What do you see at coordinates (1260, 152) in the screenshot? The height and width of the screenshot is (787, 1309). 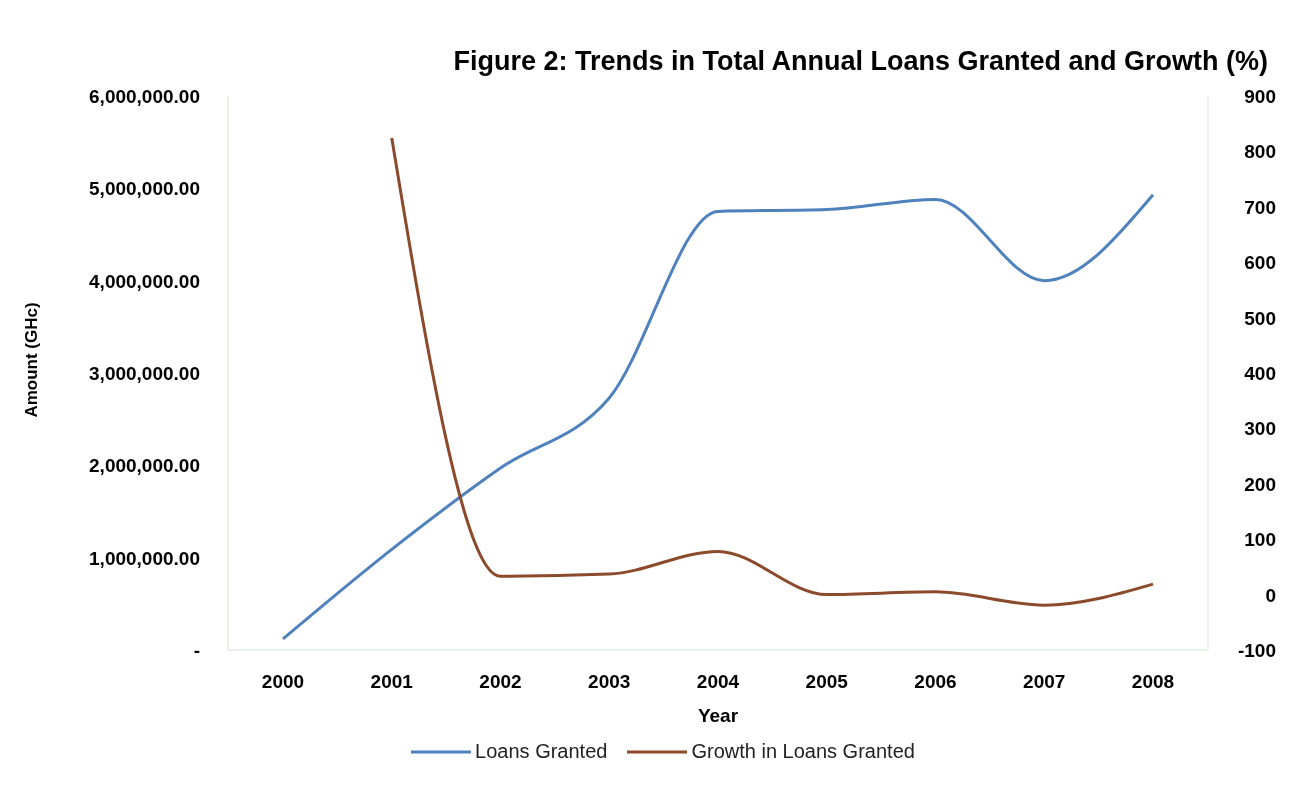 I see `y2-tick-label: 800` at bounding box center [1260, 152].